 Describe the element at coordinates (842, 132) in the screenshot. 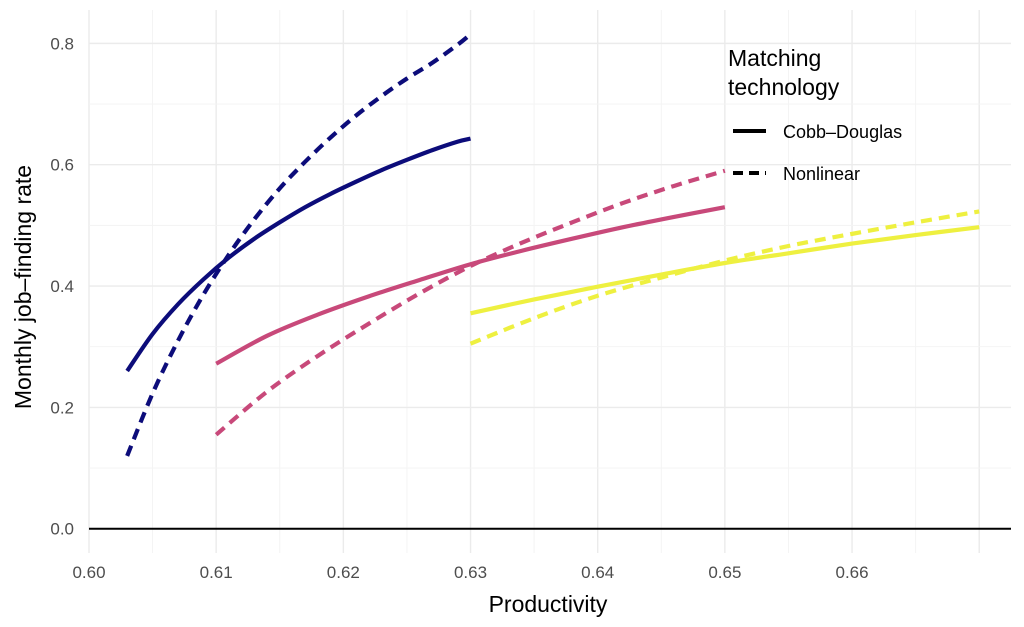

I see `legend-label-cobb-douglas: Cobb–Douglas` at that location.